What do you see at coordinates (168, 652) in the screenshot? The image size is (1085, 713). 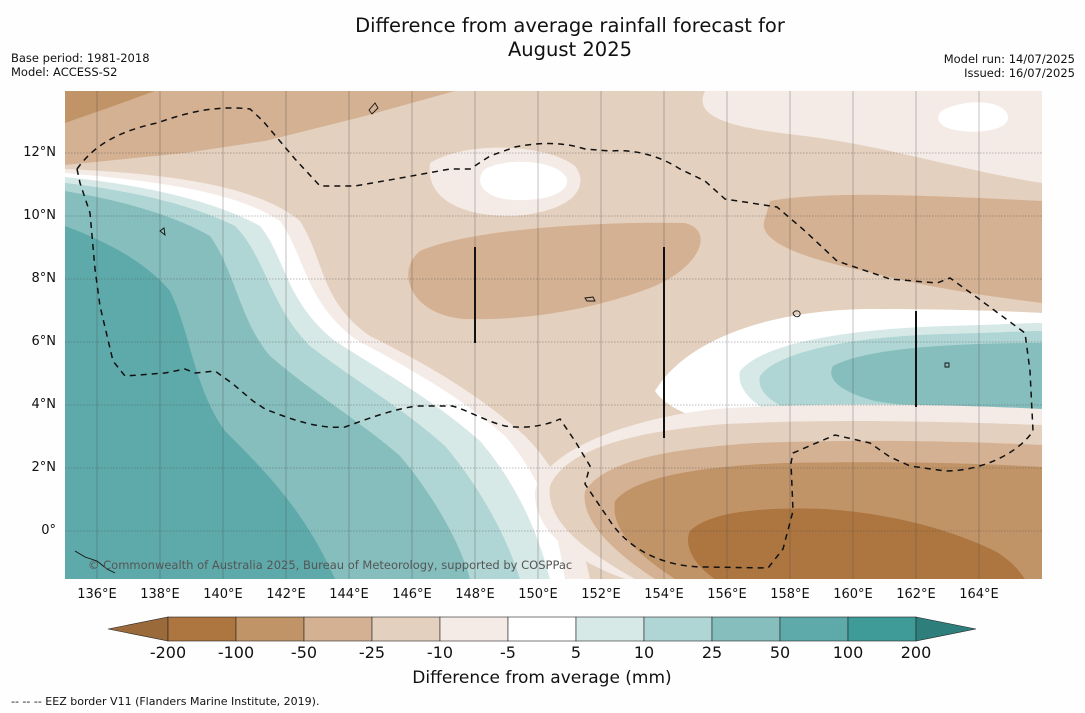 I see `colorbar-tick: -200` at bounding box center [168, 652].